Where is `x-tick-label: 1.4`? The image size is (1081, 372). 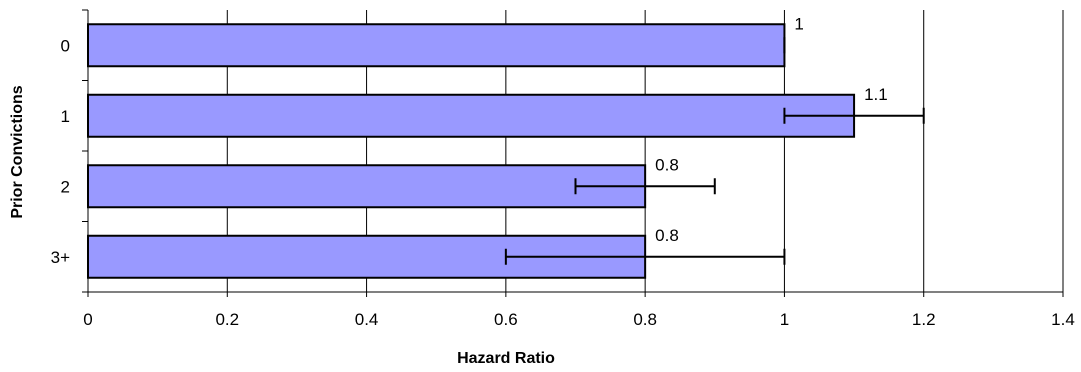 x-tick-label: 1.4 is located at coordinates (1063, 319).